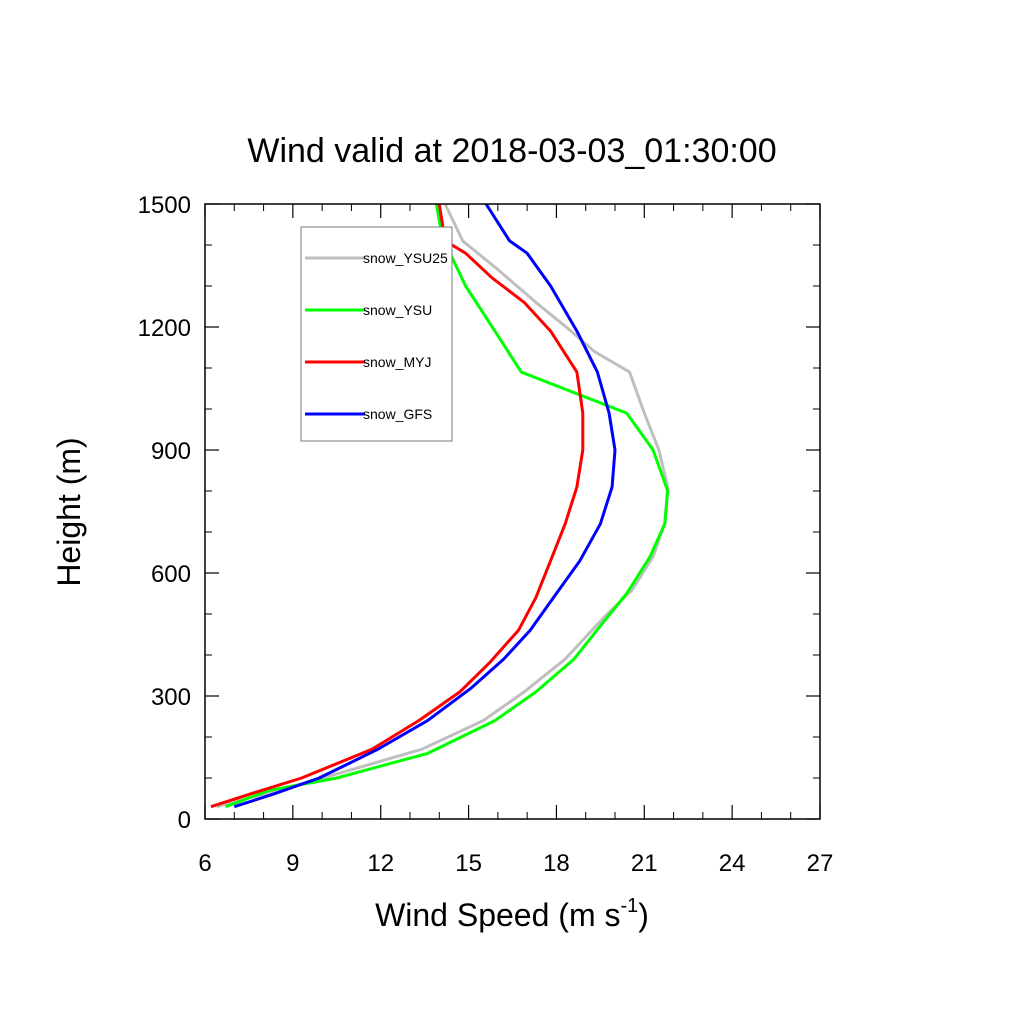 This screenshot has height=1024, width=1024. What do you see at coordinates (397, 310) in the screenshot?
I see `legend-label: snow_YSU` at bounding box center [397, 310].